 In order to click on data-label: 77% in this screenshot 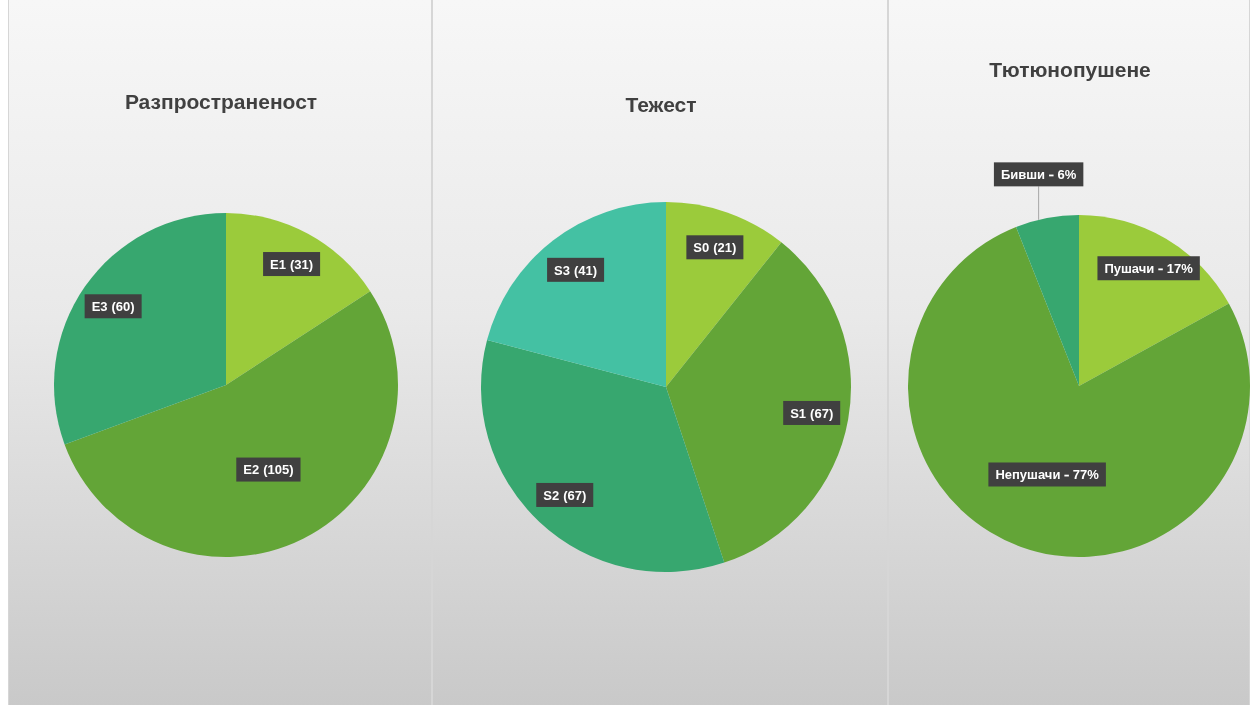, I will do `click(1086, 475)`.